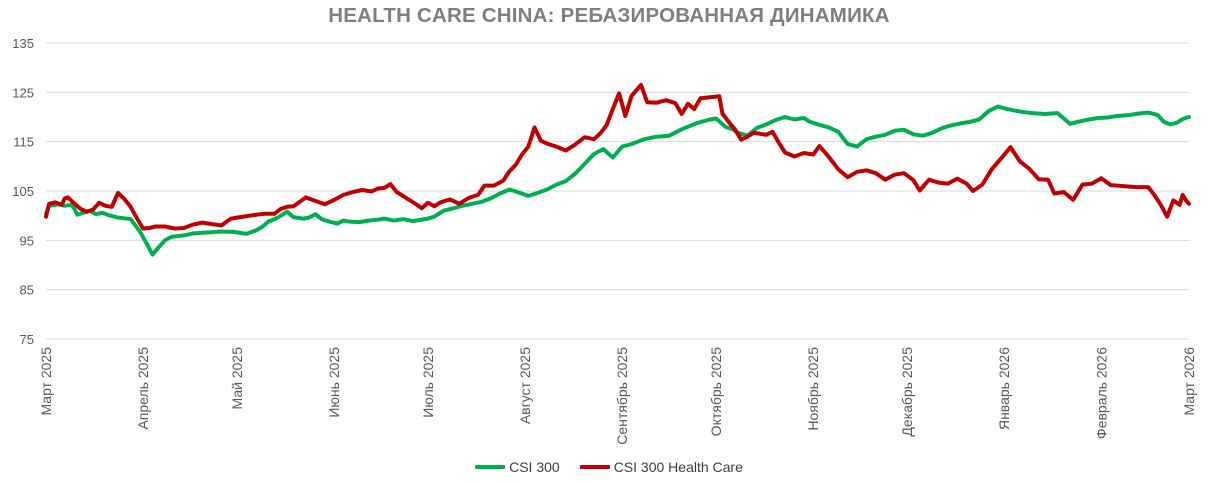  I want to click on legend-label-csi300-health-care: CSI 300 Health Care, so click(678, 467).